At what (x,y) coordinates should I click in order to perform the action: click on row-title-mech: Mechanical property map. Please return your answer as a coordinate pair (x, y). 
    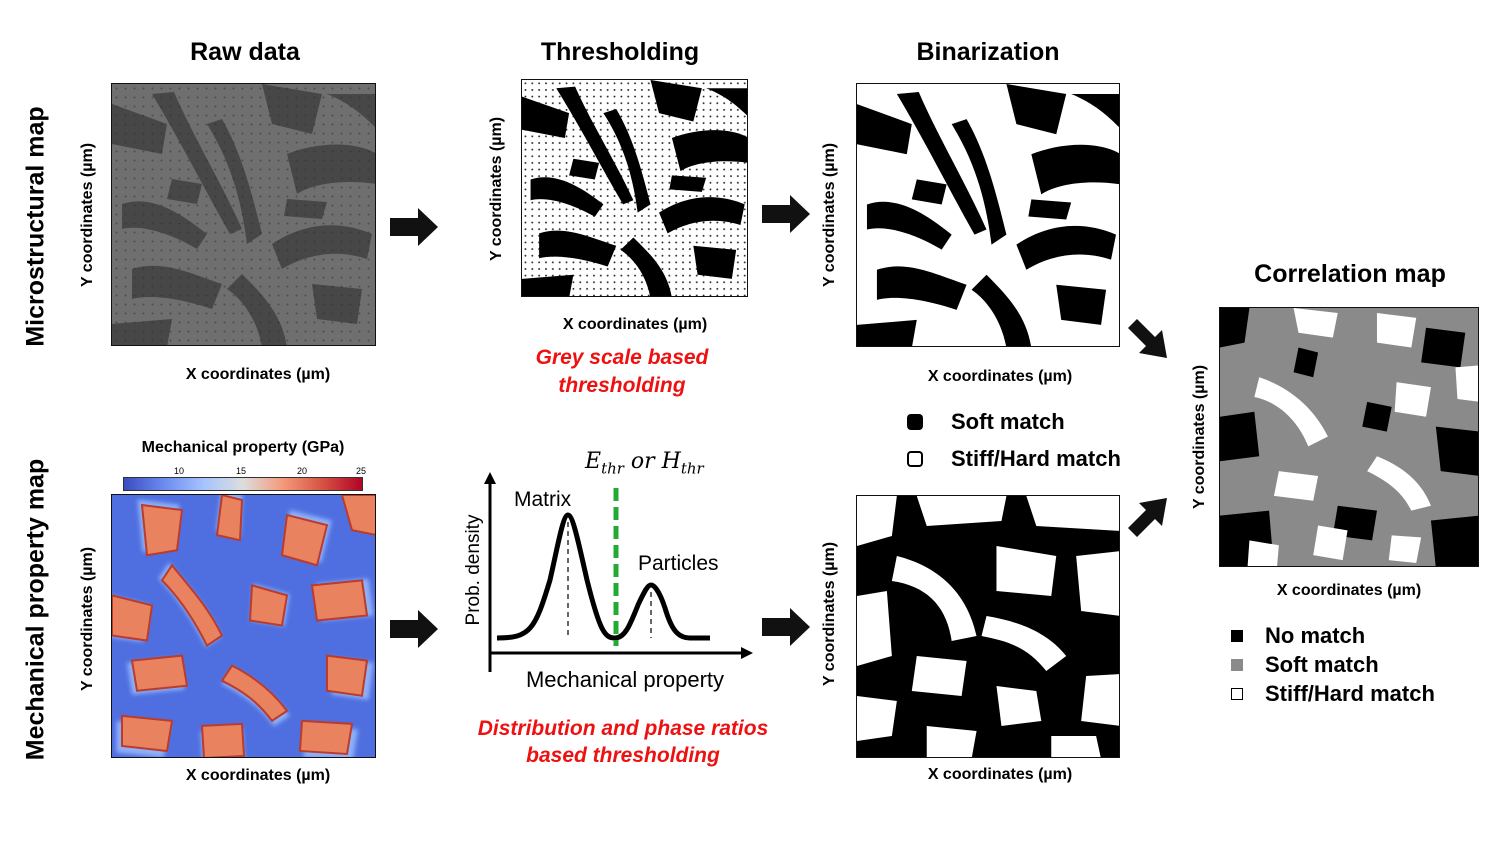
    Looking at the image, I should click on (35, 609).